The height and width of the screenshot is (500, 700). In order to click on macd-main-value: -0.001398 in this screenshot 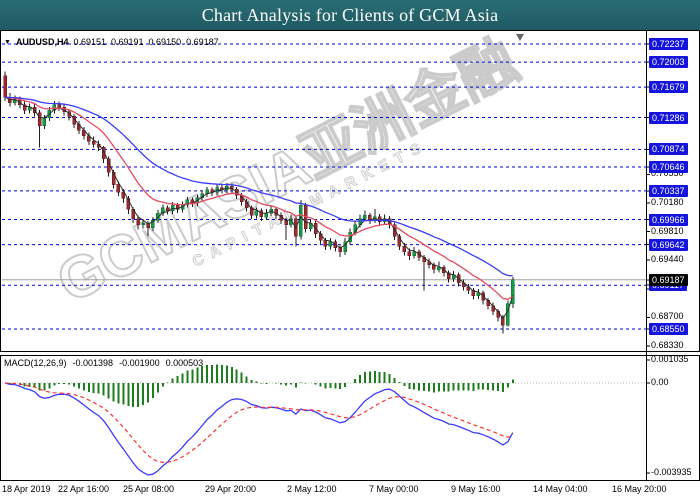, I will do `click(93, 363)`.